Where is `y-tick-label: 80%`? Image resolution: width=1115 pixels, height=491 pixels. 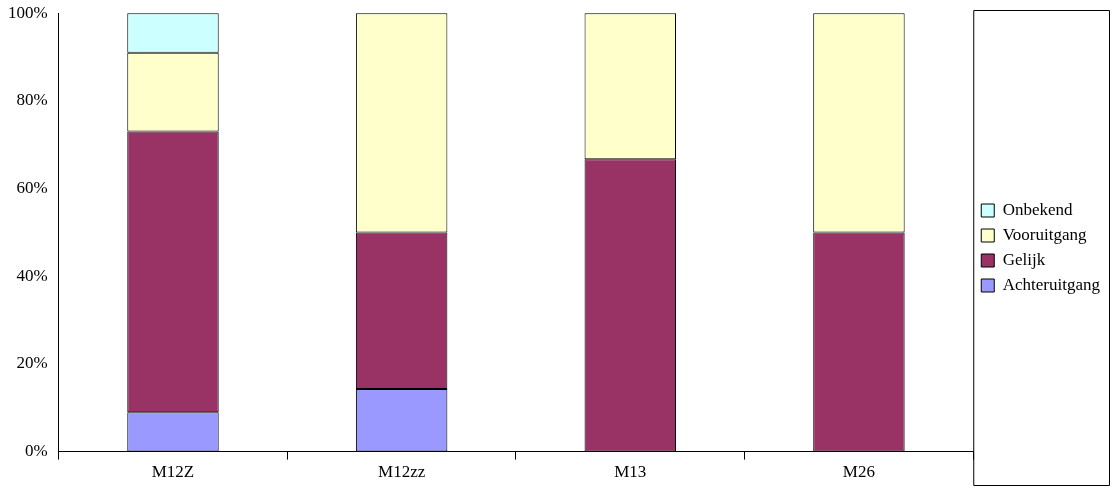
y-tick-label: 80% is located at coordinates (32, 100).